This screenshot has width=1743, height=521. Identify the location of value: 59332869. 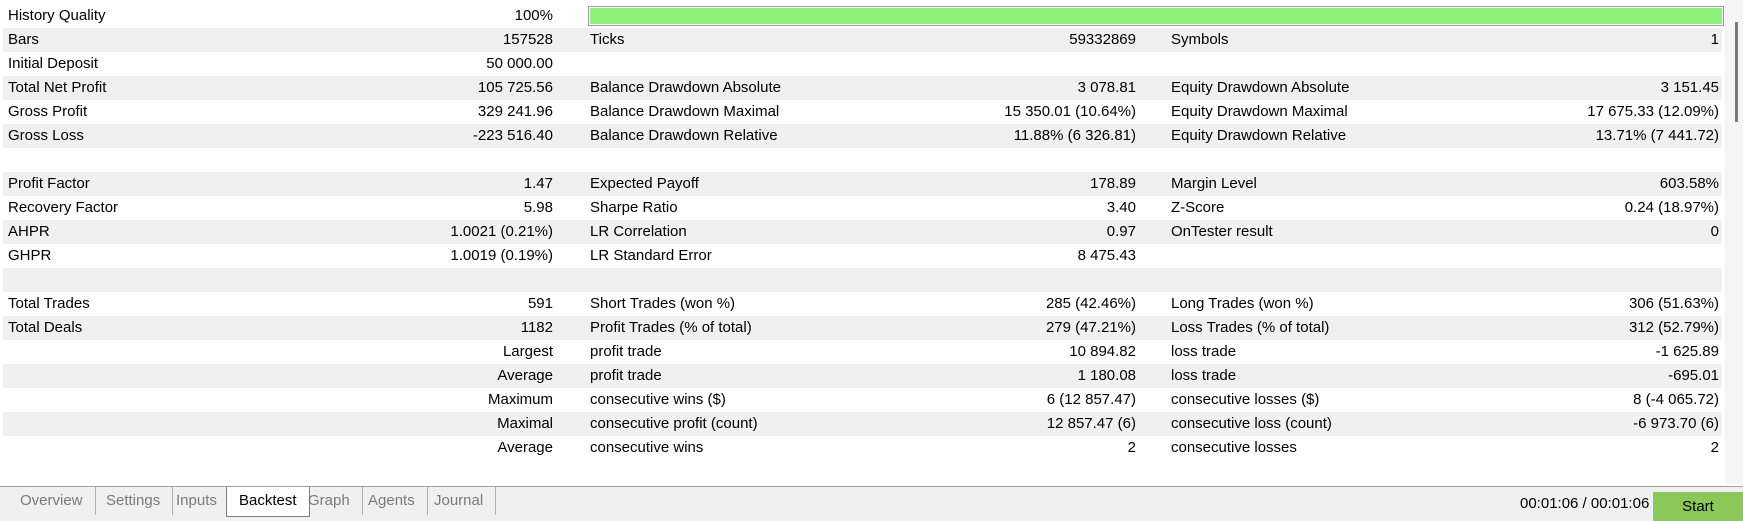
(1102, 39).